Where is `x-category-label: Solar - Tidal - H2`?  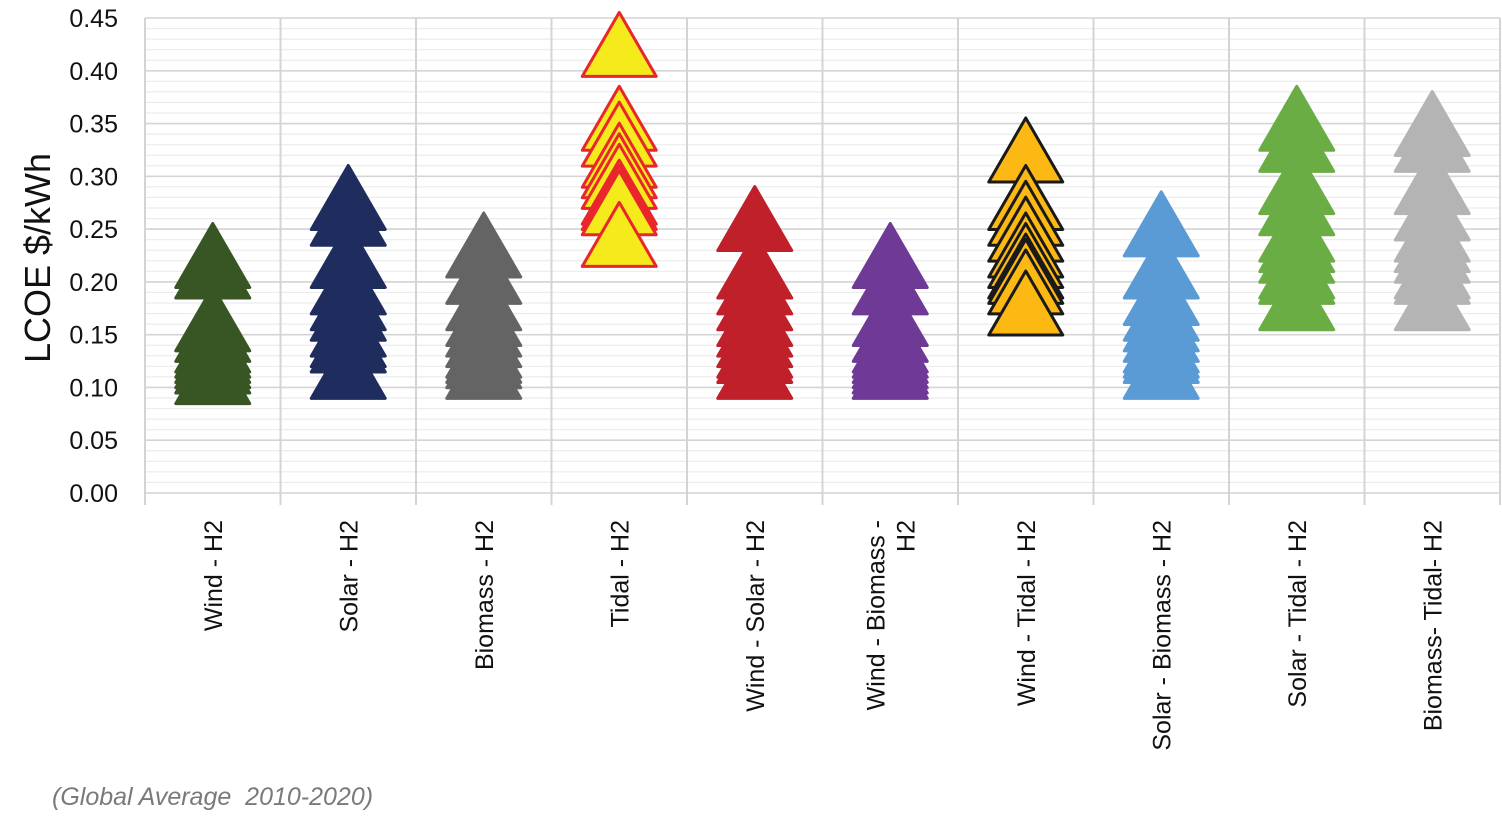
x-category-label: Solar - Tidal - H2 is located at coordinates (1298, 614).